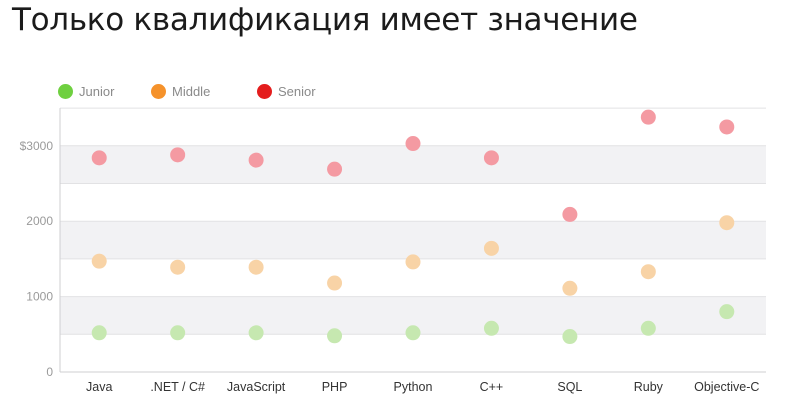  Describe the element at coordinates (264, 91) in the screenshot. I see `legend-marker-senior` at that location.